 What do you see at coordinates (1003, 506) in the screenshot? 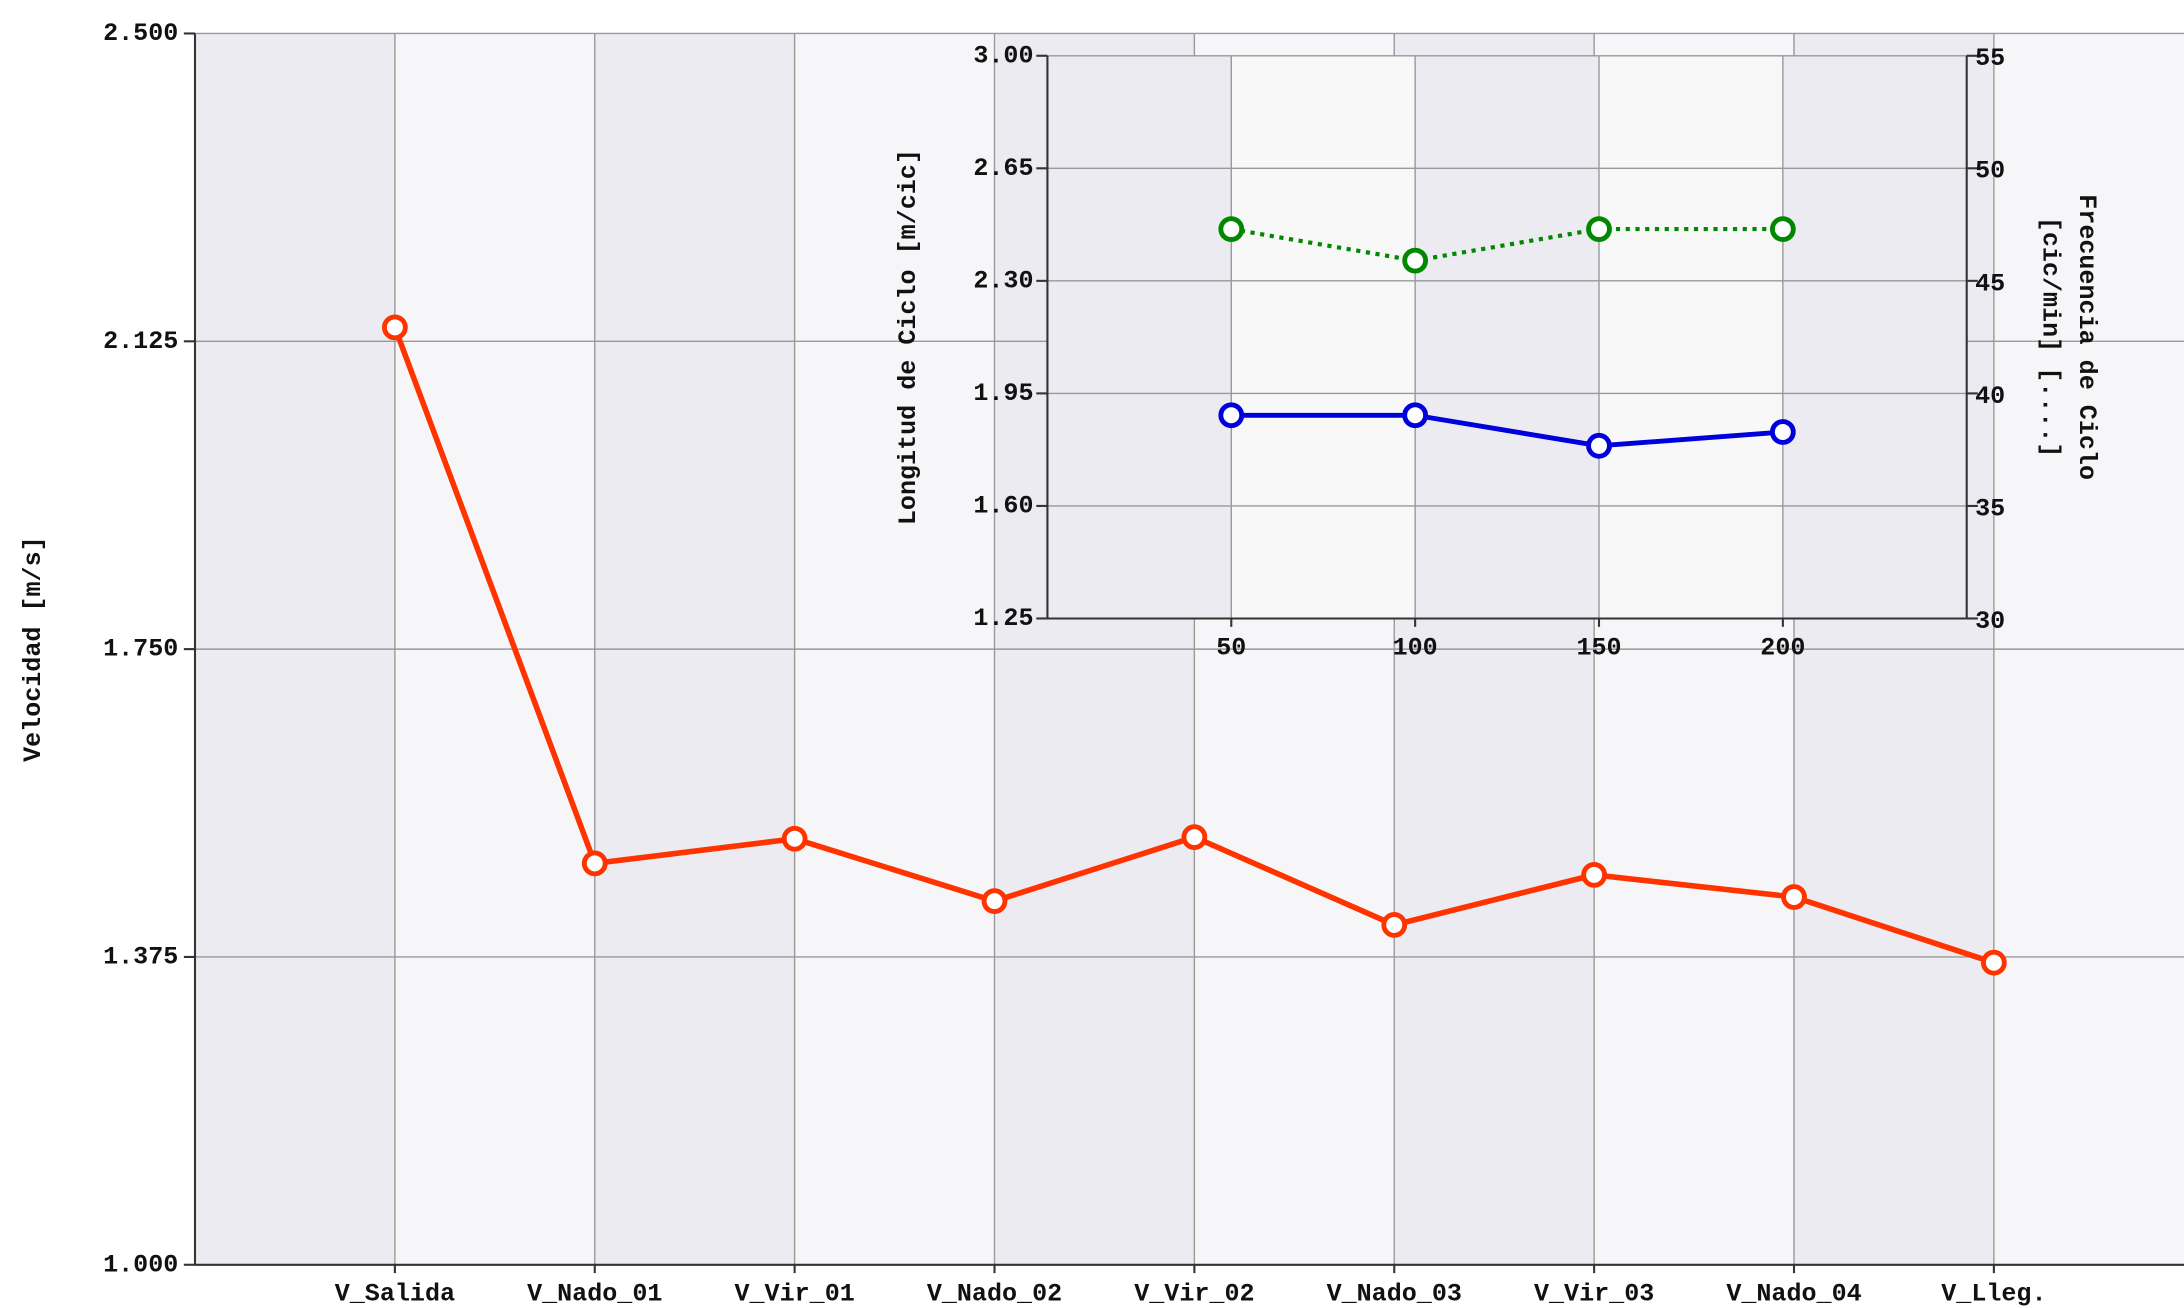
I see `y-tick-label: 1.60` at bounding box center [1003, 506].